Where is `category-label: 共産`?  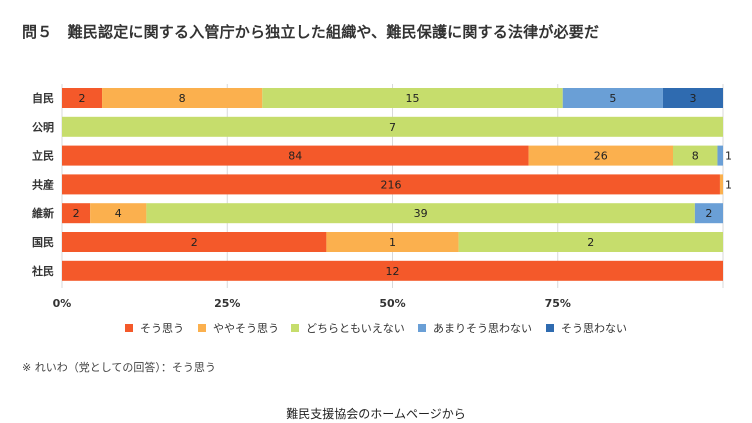
category-label: 共産 is located at coordinates (43, 184).